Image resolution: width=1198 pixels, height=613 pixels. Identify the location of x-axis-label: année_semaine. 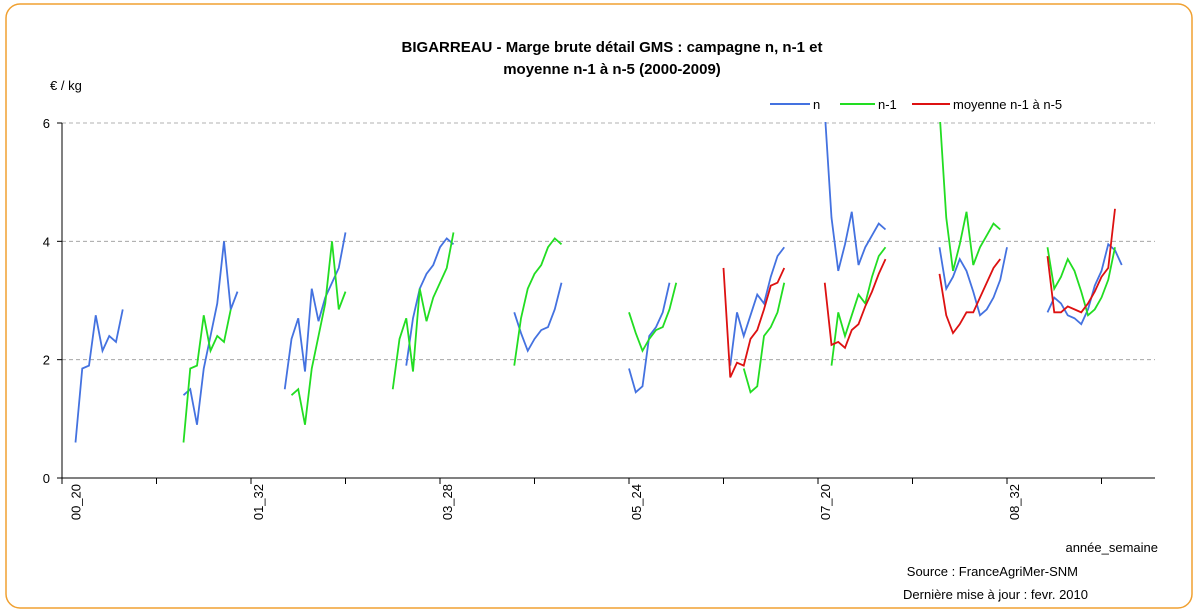
(1111, 547).